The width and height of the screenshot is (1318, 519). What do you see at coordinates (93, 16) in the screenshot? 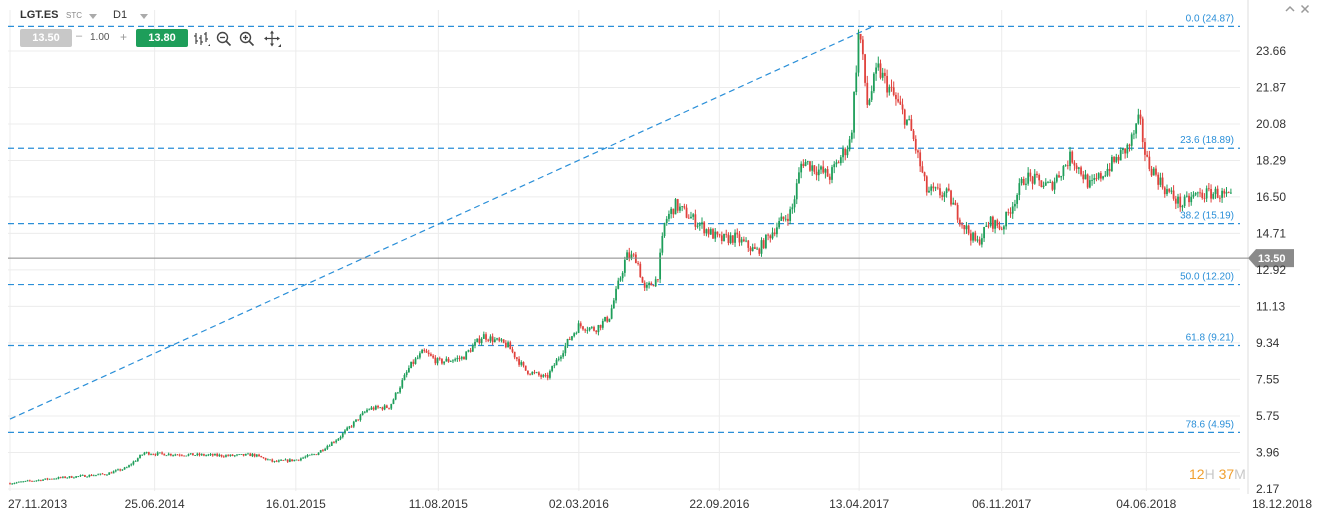
I see `symbol-dropdown-icon` at bounding box center [93, 16].